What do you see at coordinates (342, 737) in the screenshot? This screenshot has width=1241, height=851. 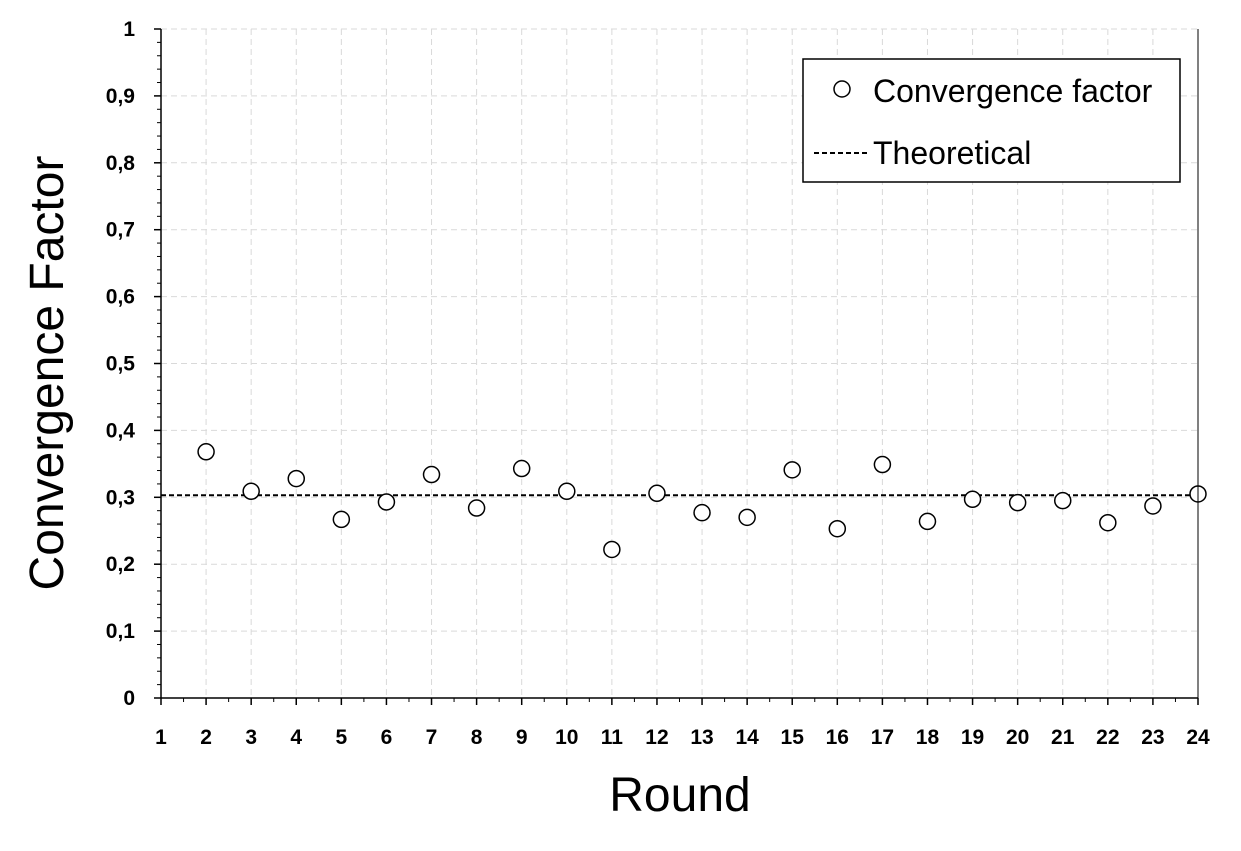 I see `x-tick-label: 5` at bounding box center [342, 737].